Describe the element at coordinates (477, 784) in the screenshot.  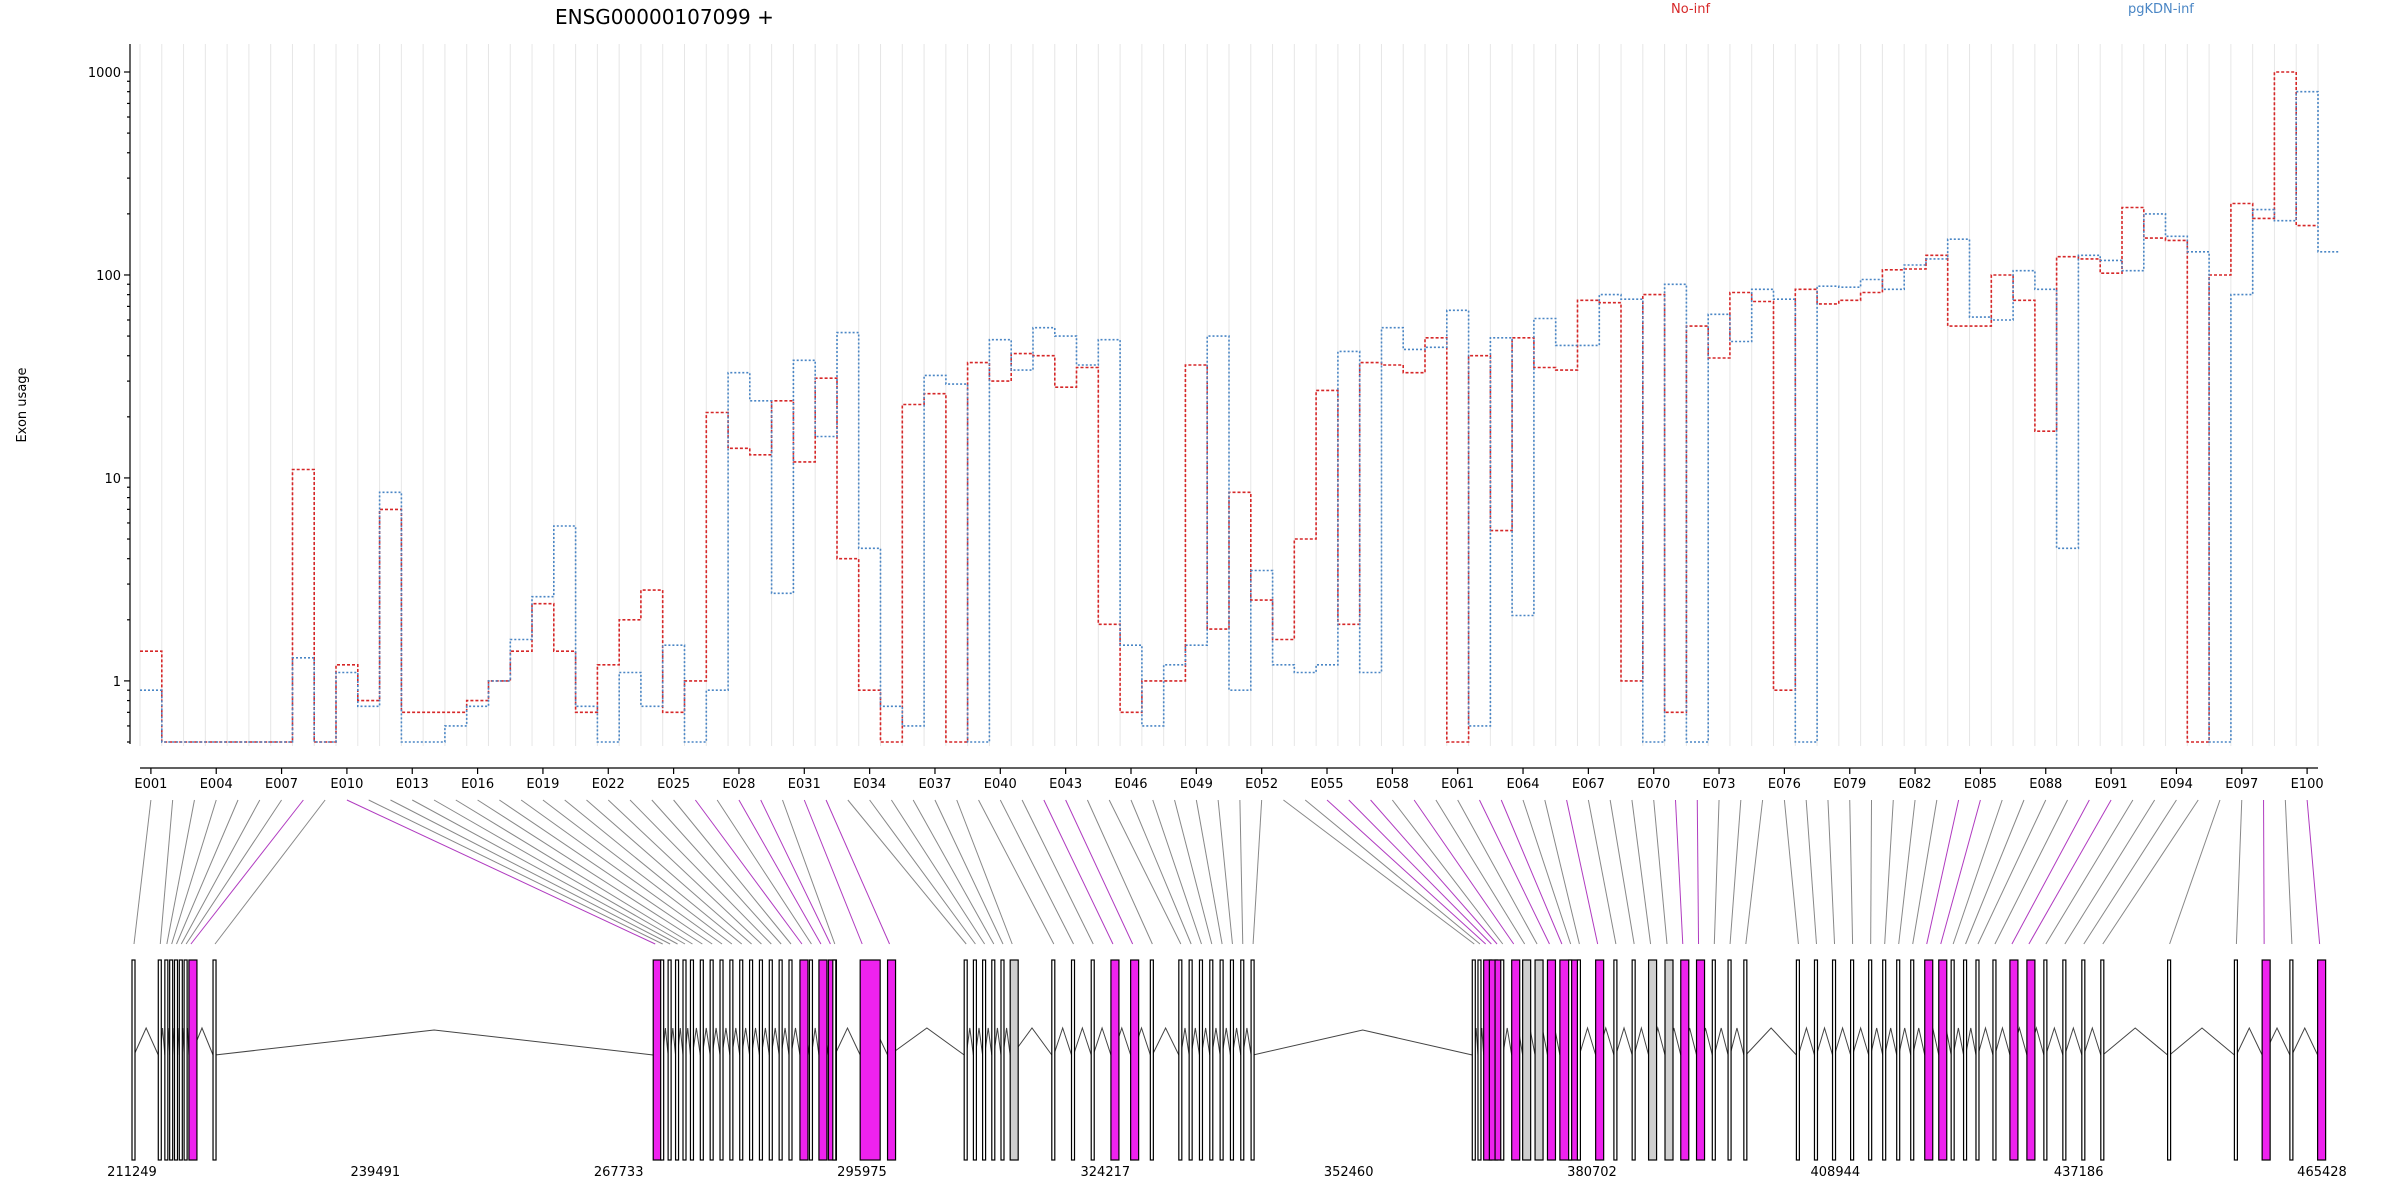
I see `x-tick-label: E016` at that location.